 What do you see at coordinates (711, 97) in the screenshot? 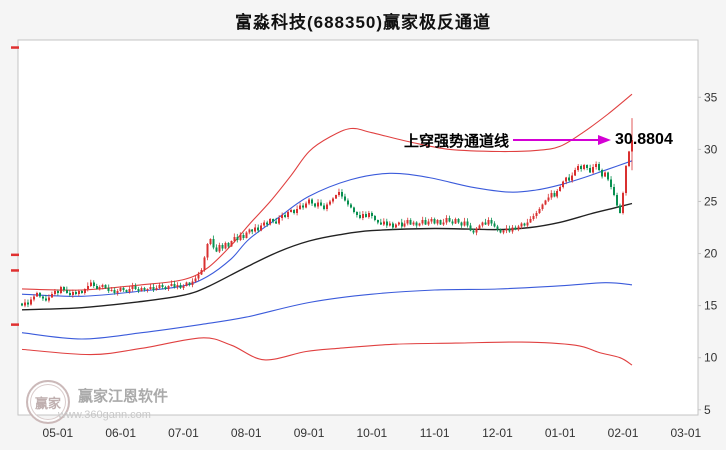
I see `y-axis-label: 35` at bounding box center [711, 97].